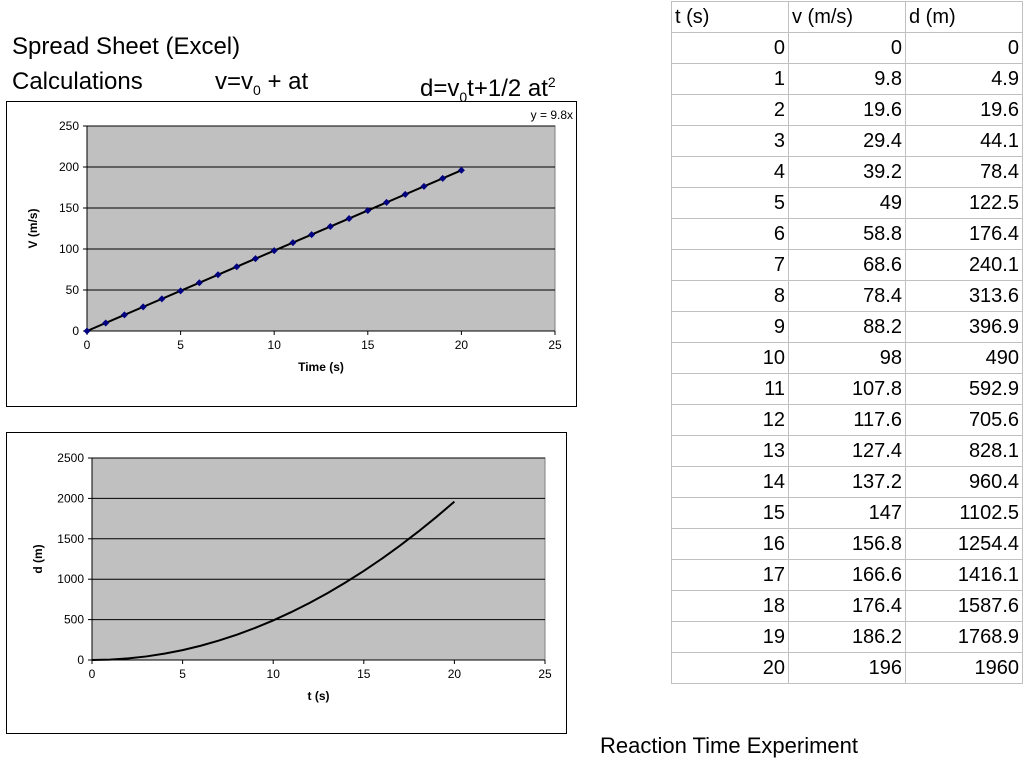 The height and width of the screenshot is (768, 1024). What do you see at coordinates (964, 265) in the screenshot?
I see `table-cell: 240.1` at bounding box center [964, 265].